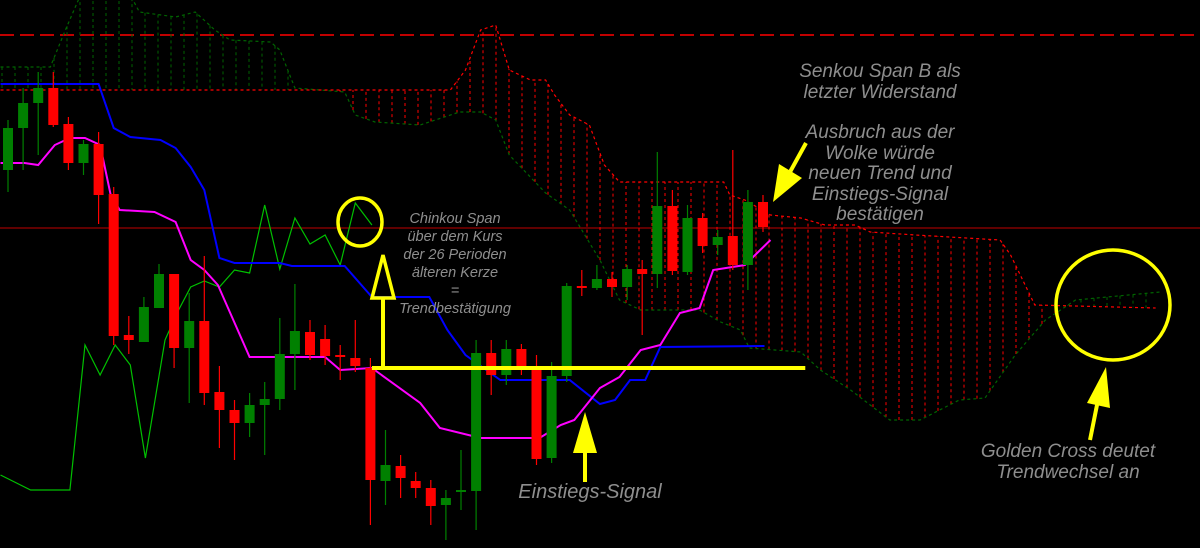  What do you see at coordinates (790, 172) in the screenshot?
I see `breakout-down-arrow` at bounding box center [790, 172].